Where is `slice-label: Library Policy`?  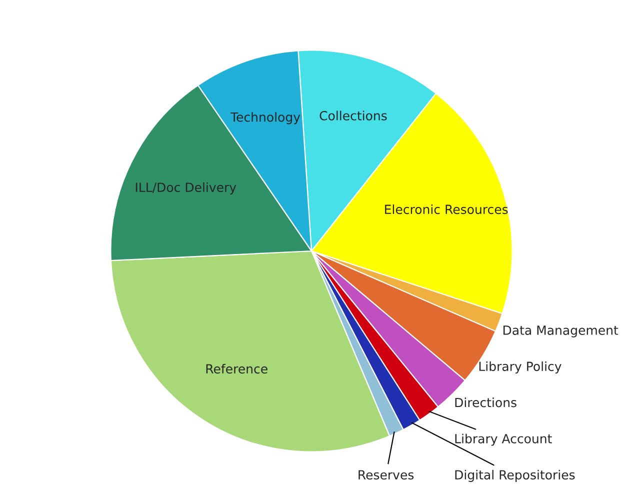 slice-label: Library Policy is located at coordinates (520, 367).